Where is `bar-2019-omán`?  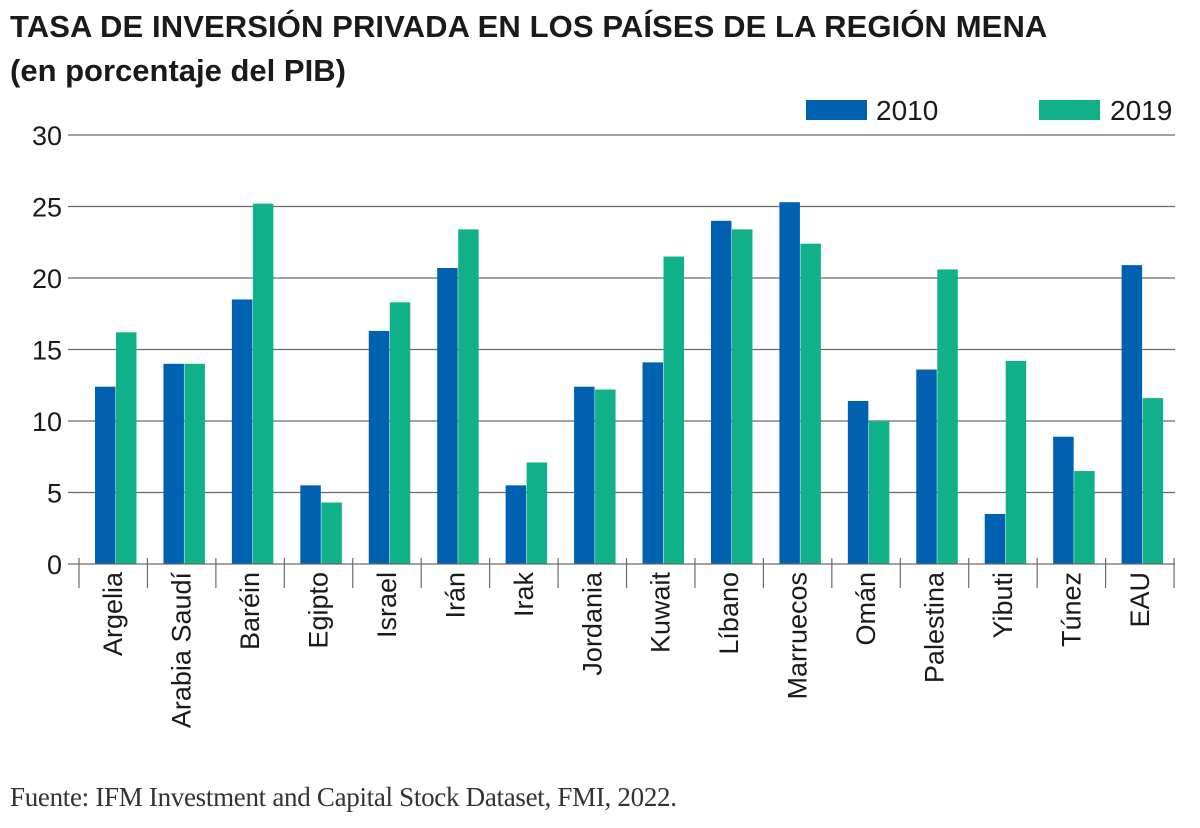 bar-2019-omán is located at coordinates (879, 492).